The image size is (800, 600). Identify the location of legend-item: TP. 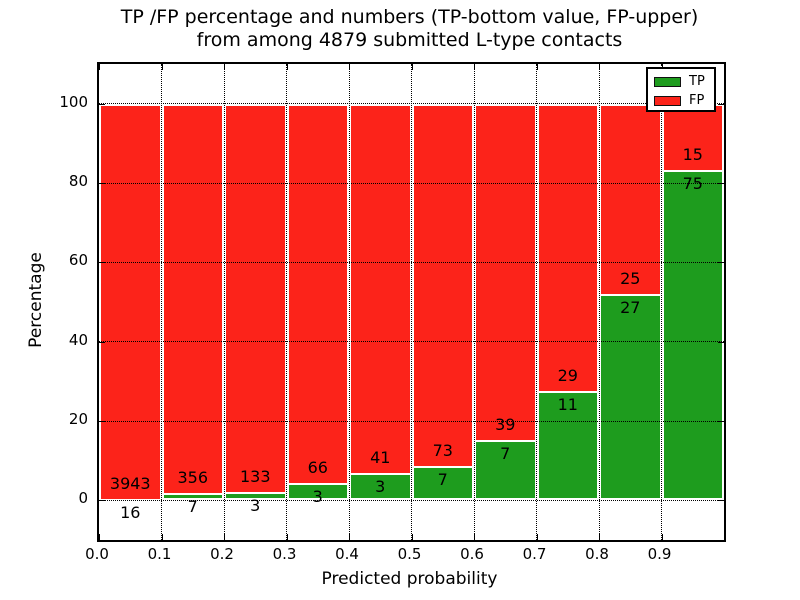
(684, 82).